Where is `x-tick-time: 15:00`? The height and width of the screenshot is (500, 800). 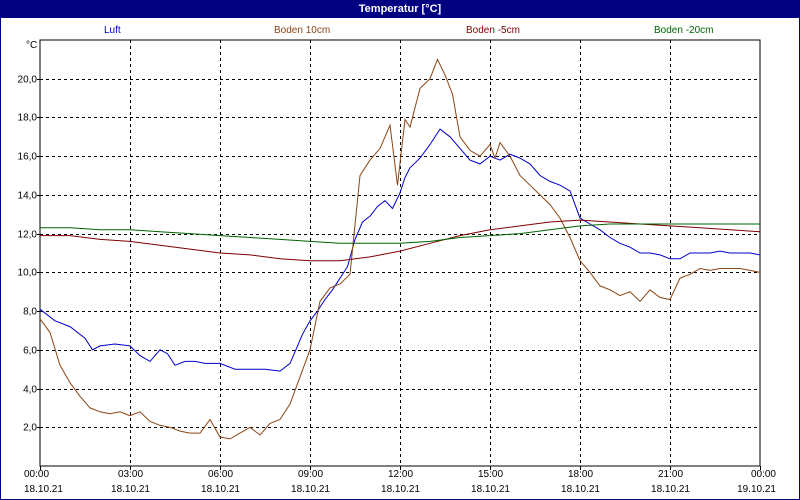
x-tick-time: 15:00 is located at coordinates (490, 474).